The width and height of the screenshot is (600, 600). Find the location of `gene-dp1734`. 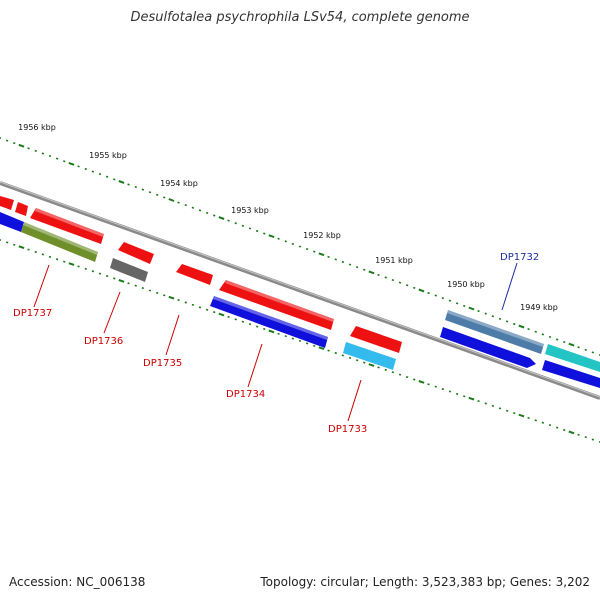

gene-dp1734 is located at coordinates (269, 322).